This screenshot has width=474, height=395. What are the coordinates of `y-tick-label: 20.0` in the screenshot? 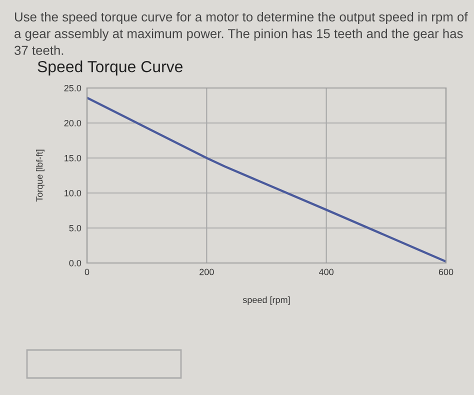 It's located at (73, 123).